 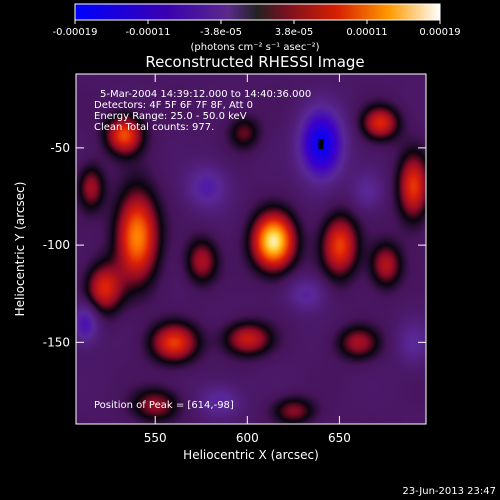 What do you see at coordinates (257, 12) in the screenshot?
I see `colorbar` at bounding box center [257, 12].